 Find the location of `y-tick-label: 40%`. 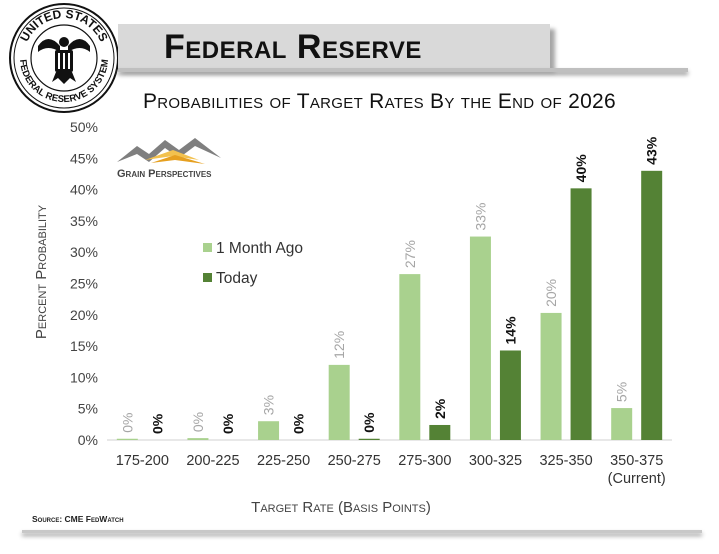

y-tick-label: 40% is located at coordinates (84, 190).